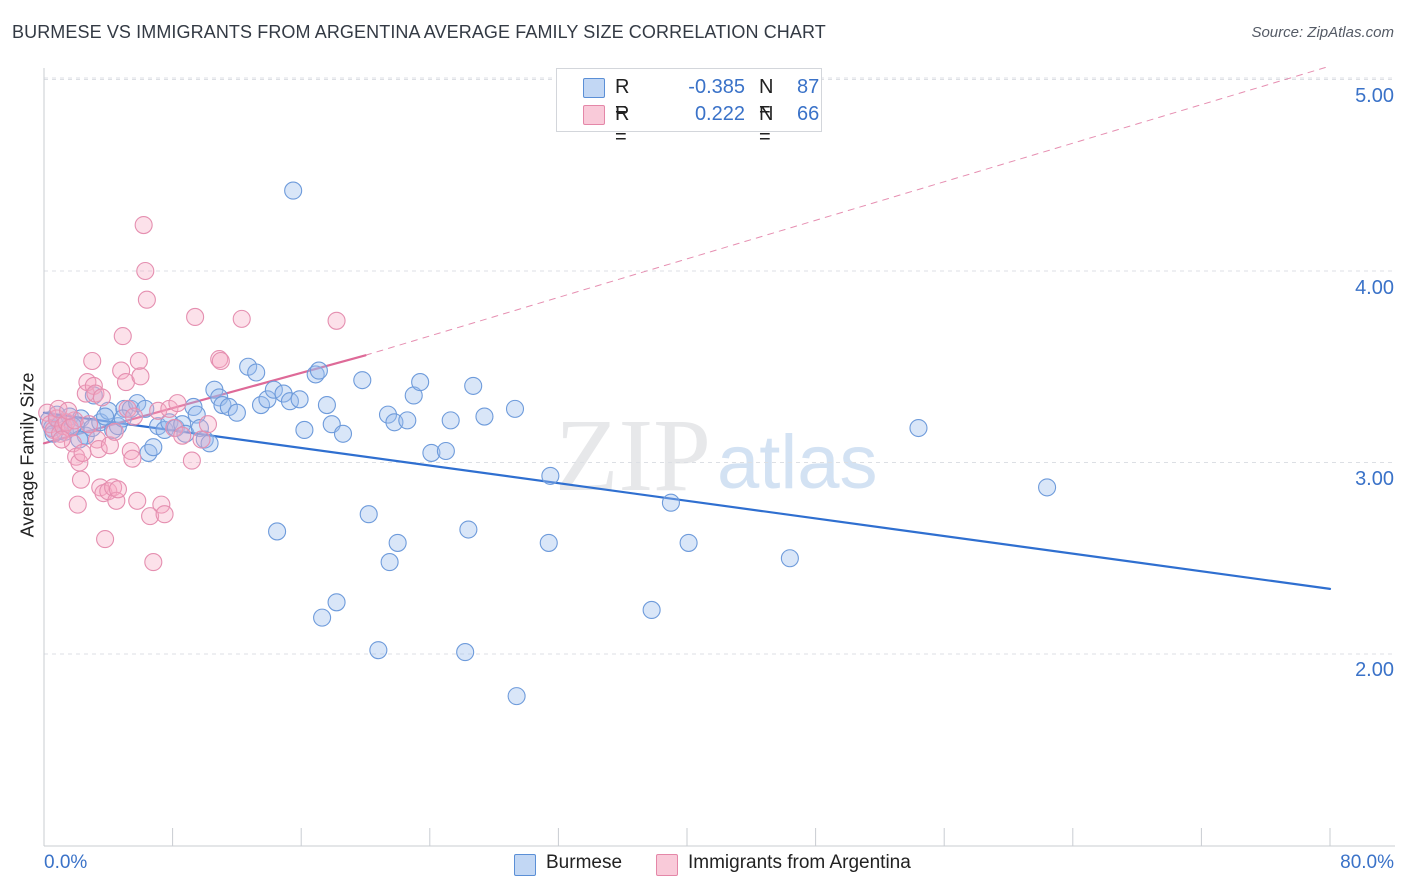 The width and height of the screenshot is (1406, 892). I want to click on correlation-legend: R = -0.385 N = 87 R = 0.222 N = 66, so click(689, 108).